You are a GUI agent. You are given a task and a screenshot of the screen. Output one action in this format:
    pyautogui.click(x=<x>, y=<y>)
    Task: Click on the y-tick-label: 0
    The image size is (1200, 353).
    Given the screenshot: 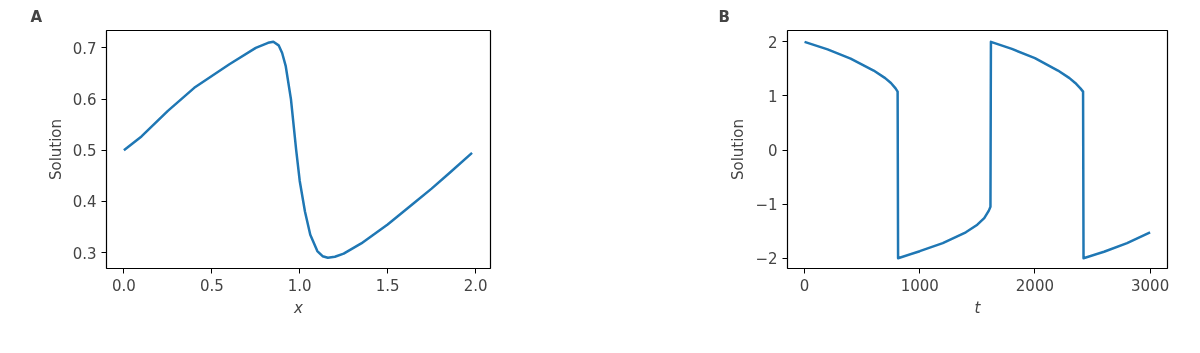 What is the action you would take?
    pyautogui.click(x=772, y=151)
    